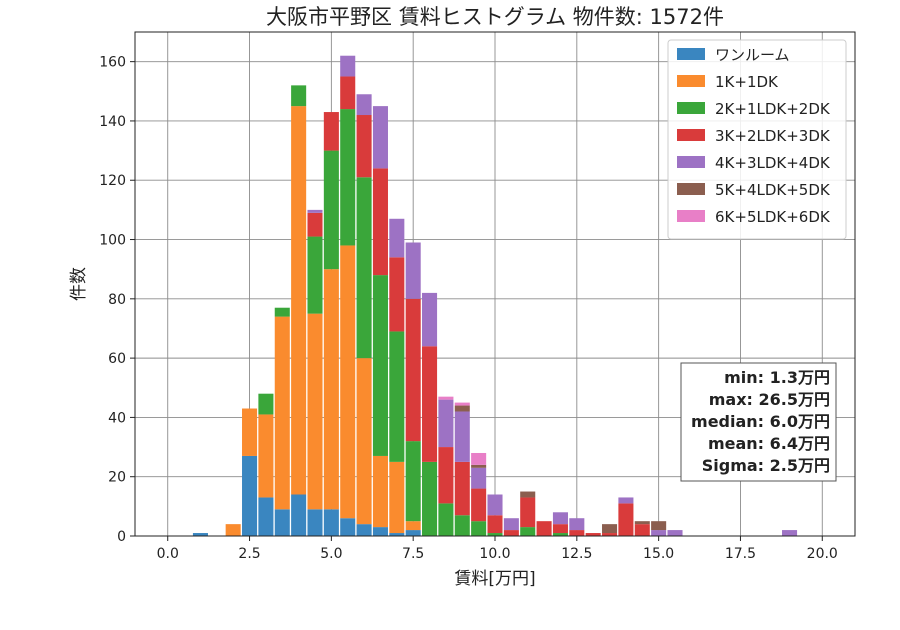  What do you see at coordinates (117, 359) in the screenshot?
I see `y-tick-label: 60` at bounding box center [117, 359].